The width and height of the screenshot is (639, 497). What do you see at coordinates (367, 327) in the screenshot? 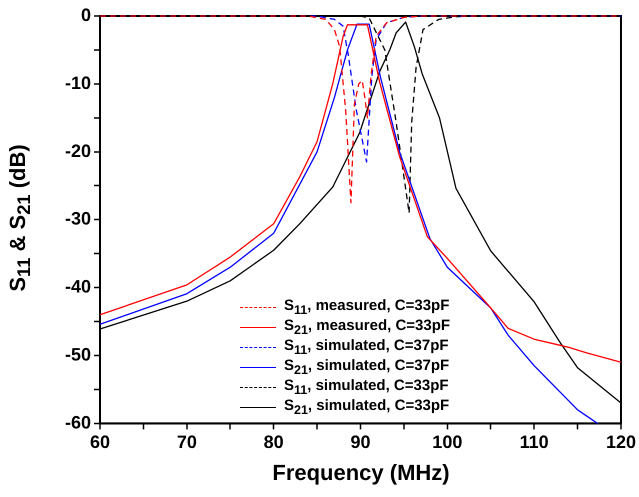
I see `legend-label: S$_{21}$, measured, C=33pF` at bounding box center [367, 327].